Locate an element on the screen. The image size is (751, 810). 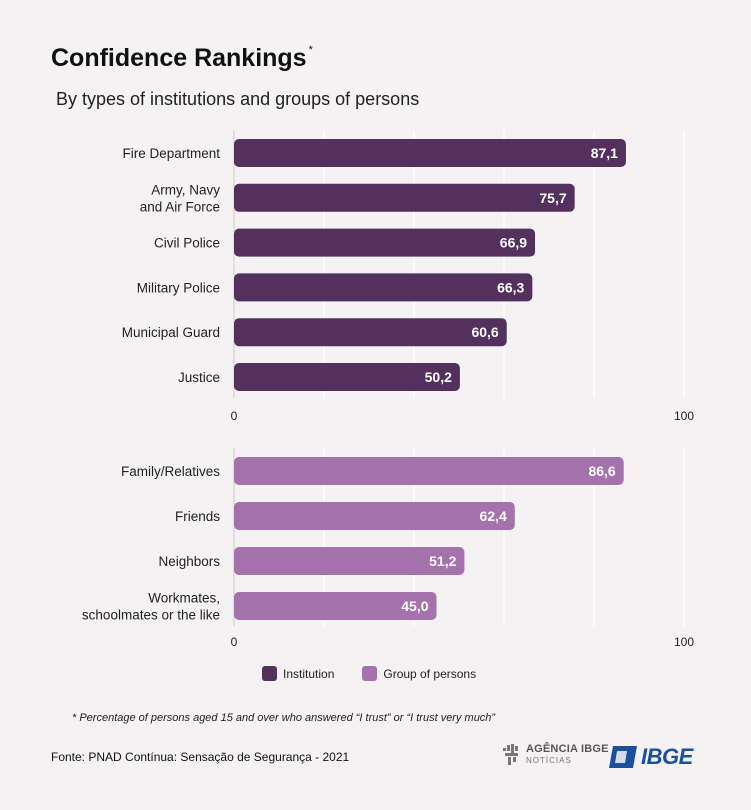
category-label-line: Military Police is located at coordinates (178, 287).